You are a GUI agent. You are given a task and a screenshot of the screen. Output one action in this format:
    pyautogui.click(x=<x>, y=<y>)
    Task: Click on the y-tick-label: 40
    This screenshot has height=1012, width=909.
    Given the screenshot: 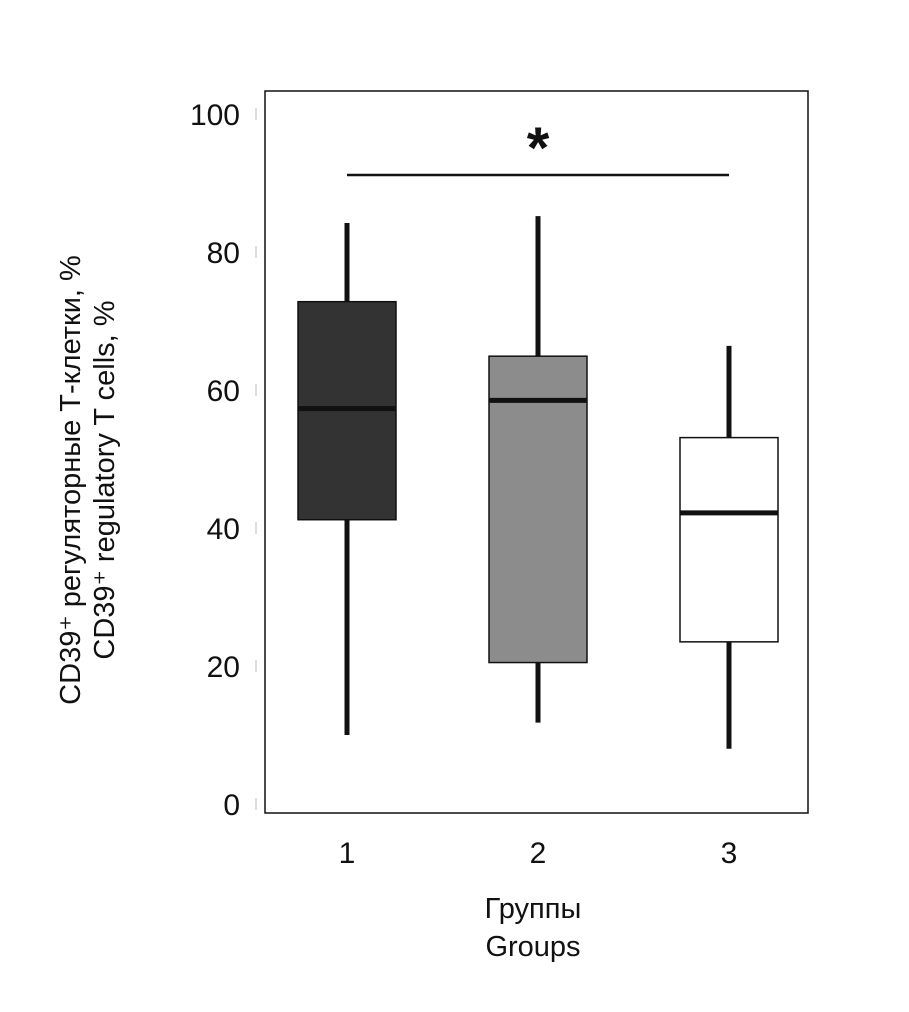 What is the action you would take?
    pyautogui.click(x=223, y=529)
    